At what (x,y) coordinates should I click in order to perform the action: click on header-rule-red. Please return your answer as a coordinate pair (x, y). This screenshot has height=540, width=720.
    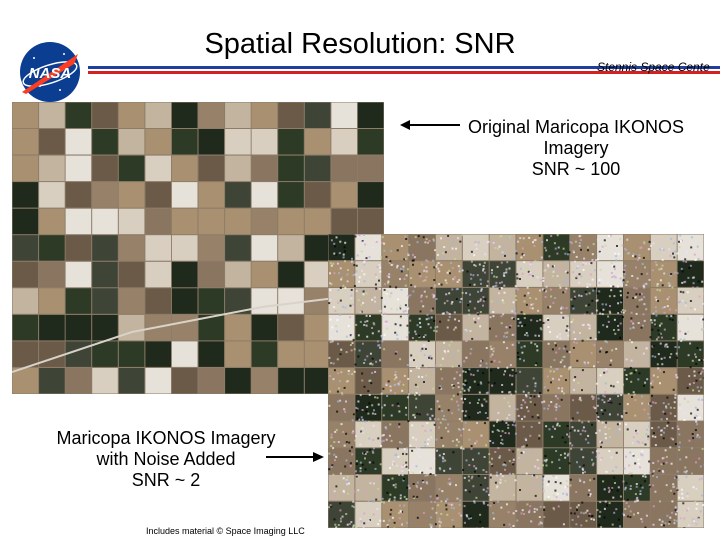
    Looking at the image, I should click on (404, 72).